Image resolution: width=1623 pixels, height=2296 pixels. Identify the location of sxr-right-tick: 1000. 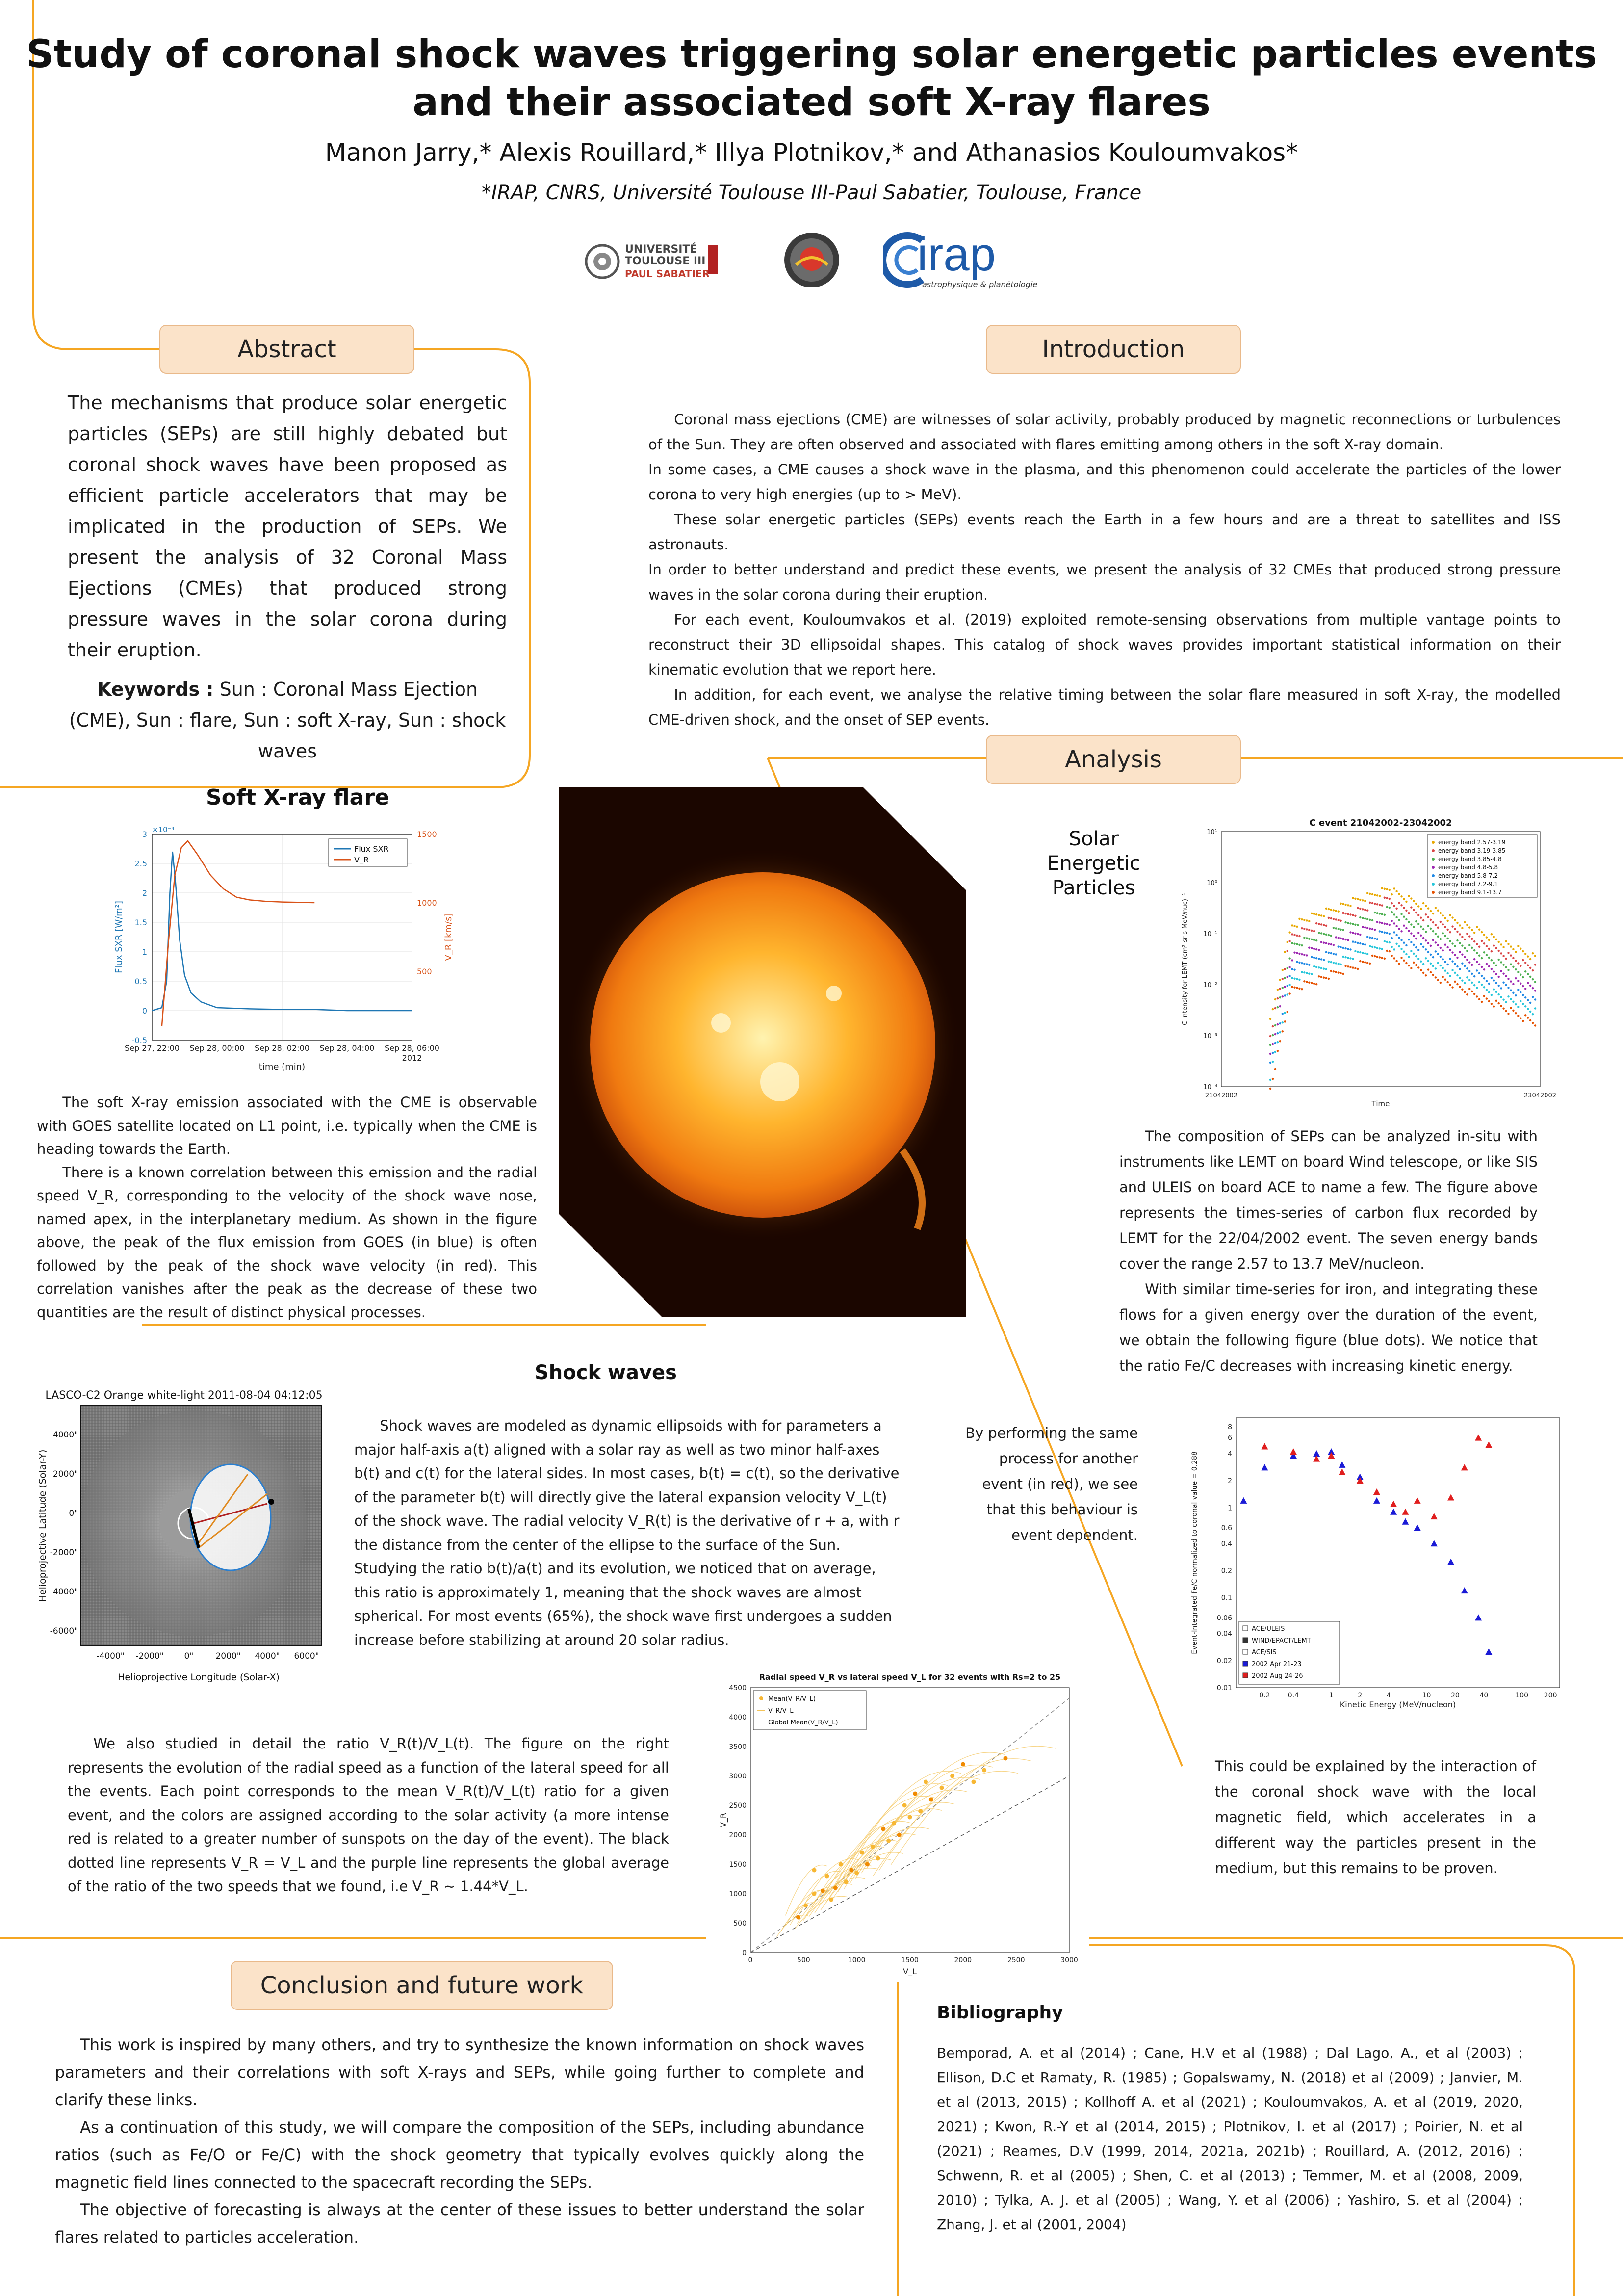
(427, 903).